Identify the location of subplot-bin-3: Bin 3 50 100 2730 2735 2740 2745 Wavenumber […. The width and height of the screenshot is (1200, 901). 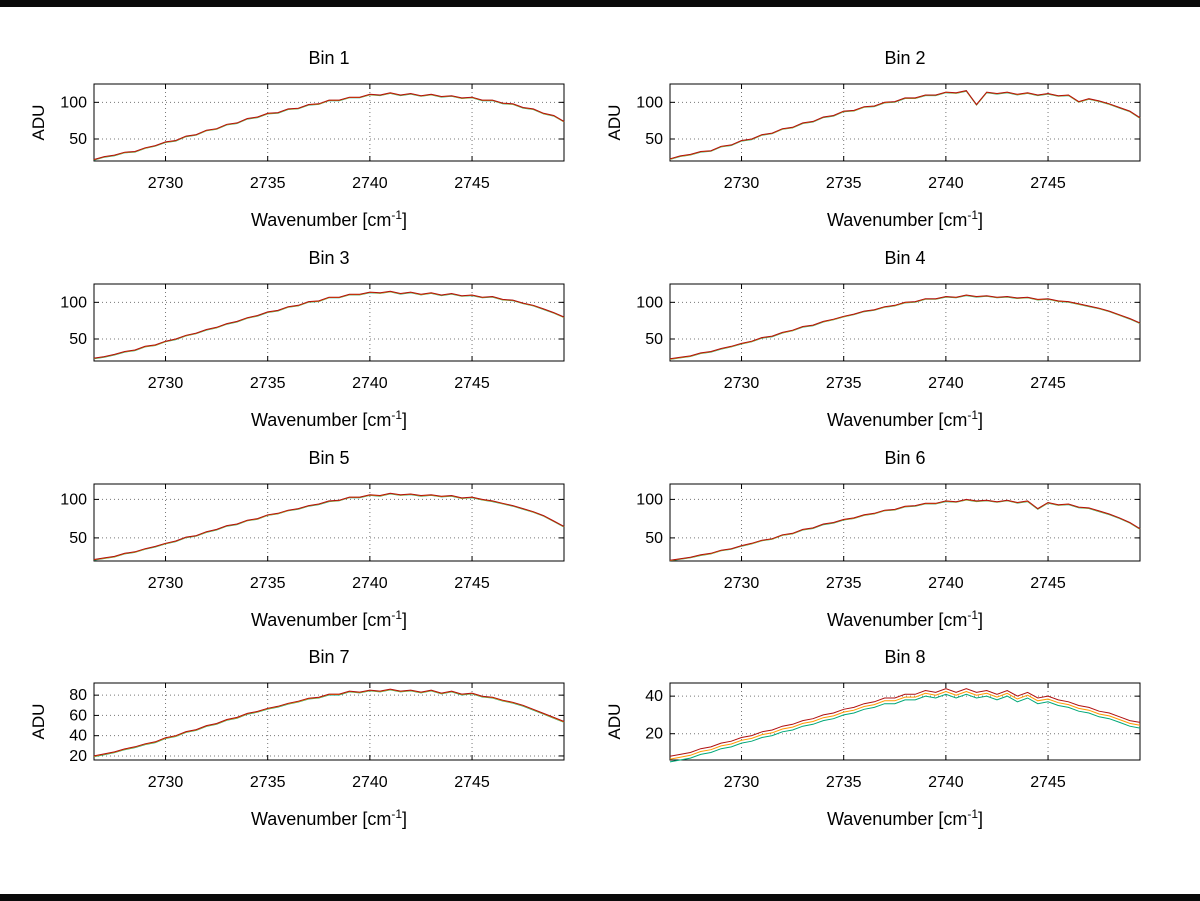
(312, 340).